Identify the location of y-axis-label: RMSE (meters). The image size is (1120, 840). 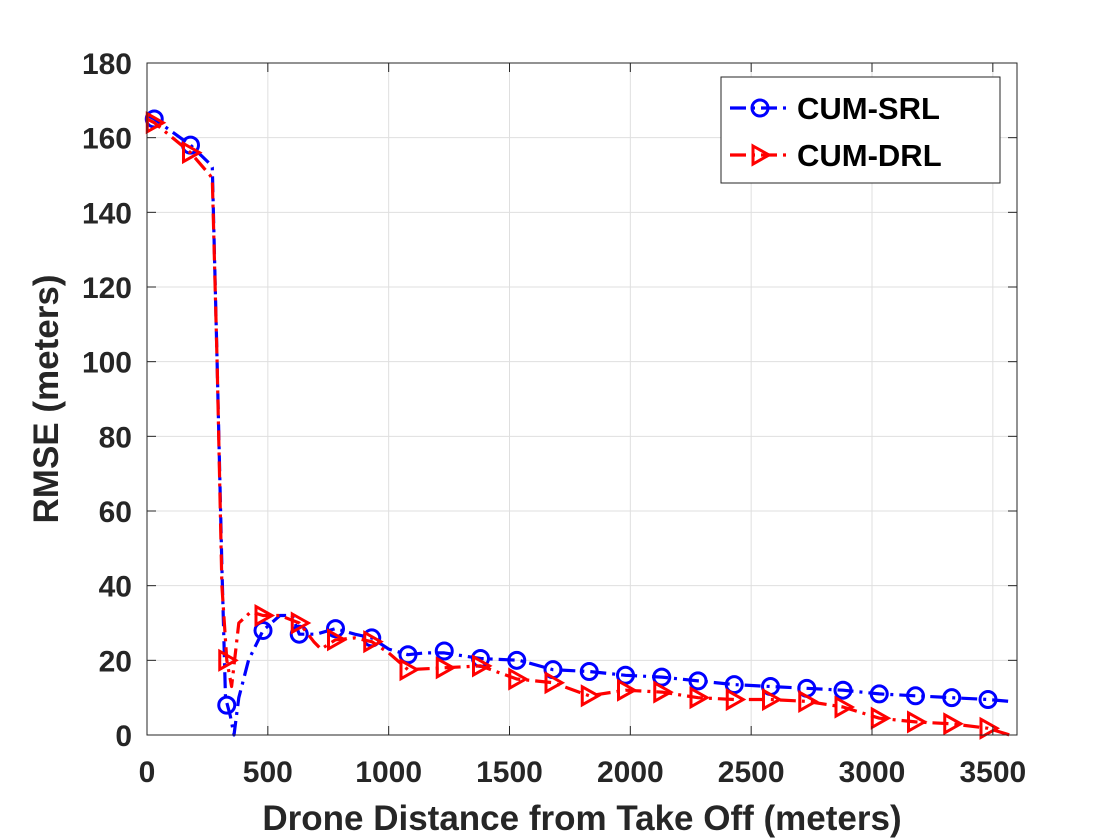
(46, 399).